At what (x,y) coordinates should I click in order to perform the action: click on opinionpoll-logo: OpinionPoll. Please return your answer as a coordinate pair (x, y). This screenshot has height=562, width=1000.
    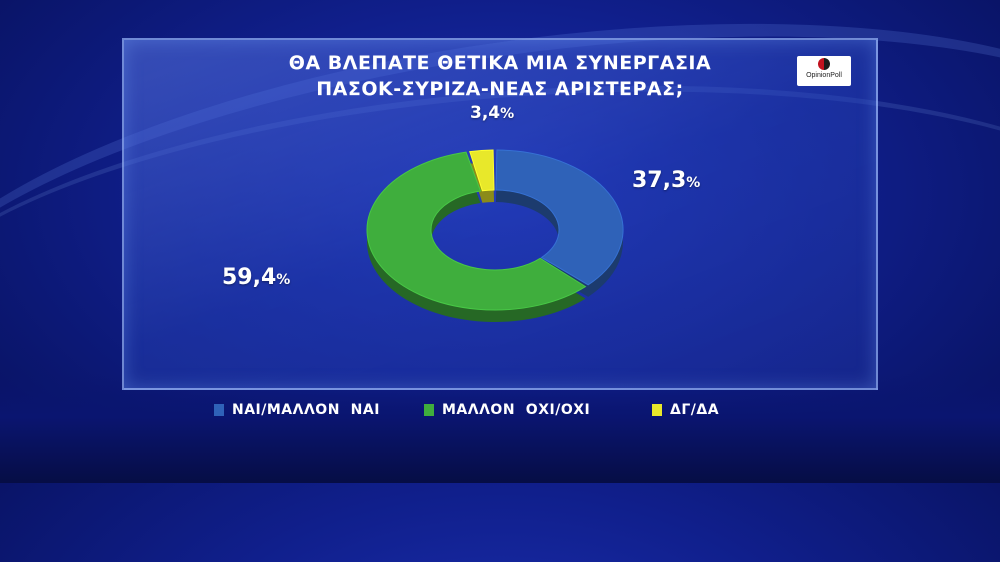
    Looking at the image, I should click on (824, 71).